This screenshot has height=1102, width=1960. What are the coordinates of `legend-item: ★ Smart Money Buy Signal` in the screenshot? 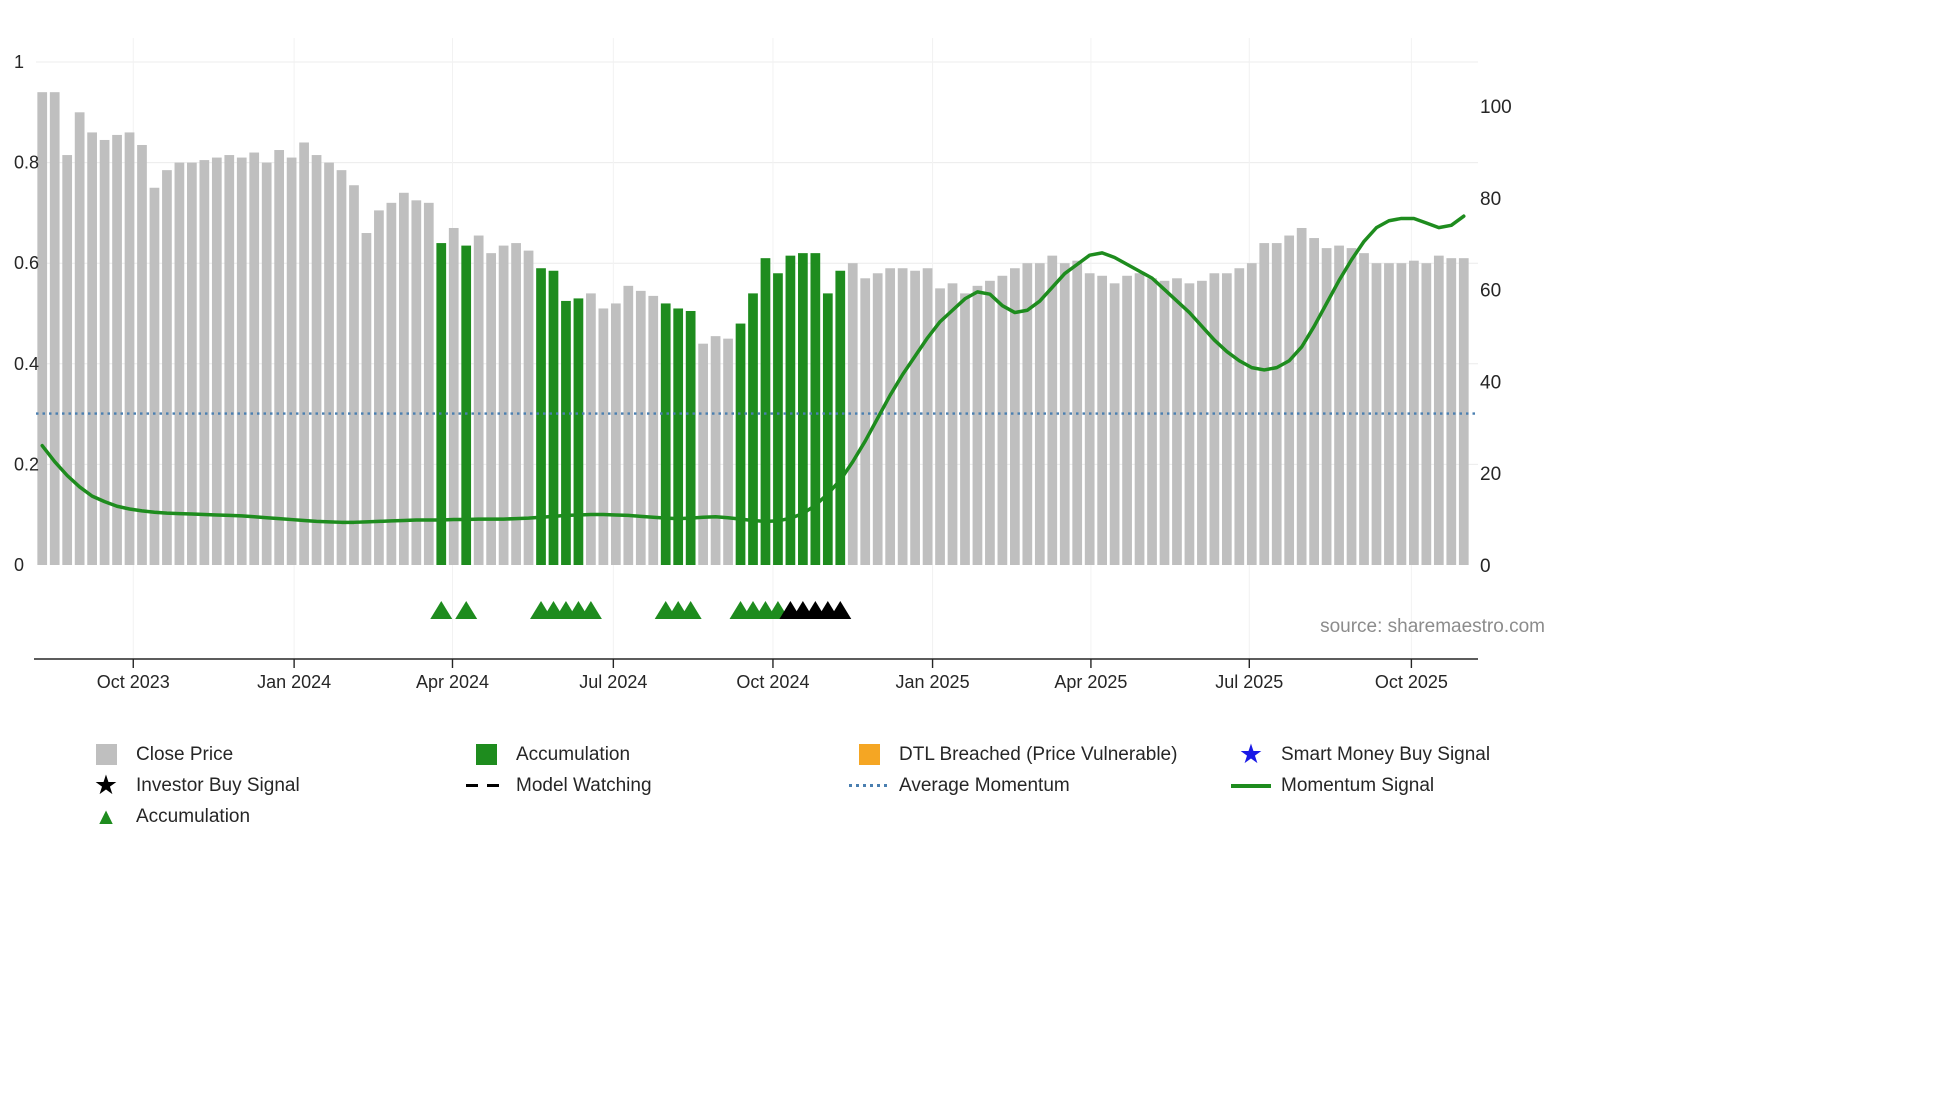 It's located at (1360, 754).